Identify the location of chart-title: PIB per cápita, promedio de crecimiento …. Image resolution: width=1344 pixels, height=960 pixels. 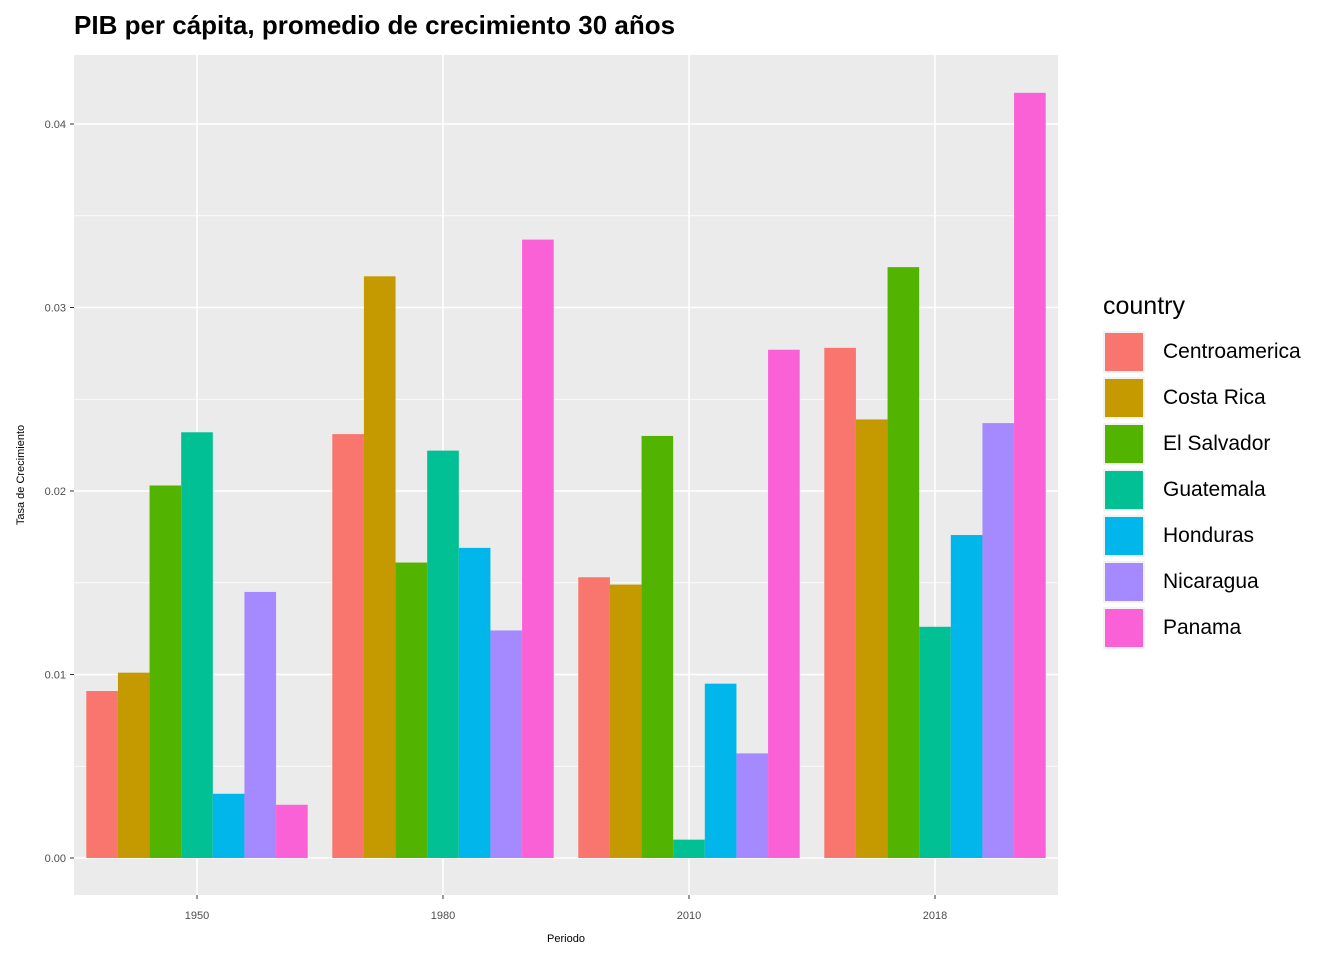
(375, 25).